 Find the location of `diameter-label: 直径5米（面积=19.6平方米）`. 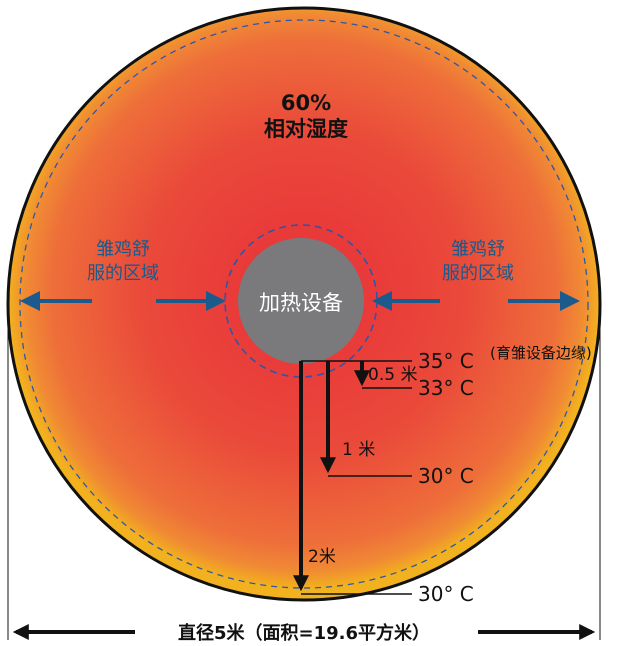

diameter-label: 直径5米（面积=19.6平方米） is located at coordinates (304, 633).